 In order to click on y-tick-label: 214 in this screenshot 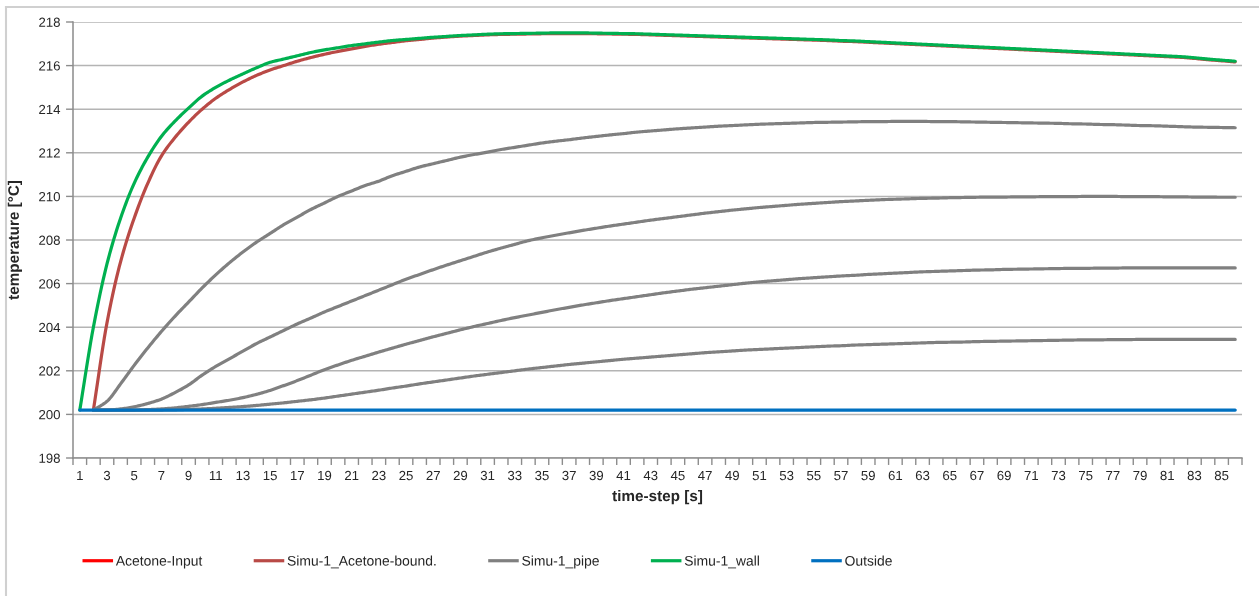, I will do `click(50, 109)`.